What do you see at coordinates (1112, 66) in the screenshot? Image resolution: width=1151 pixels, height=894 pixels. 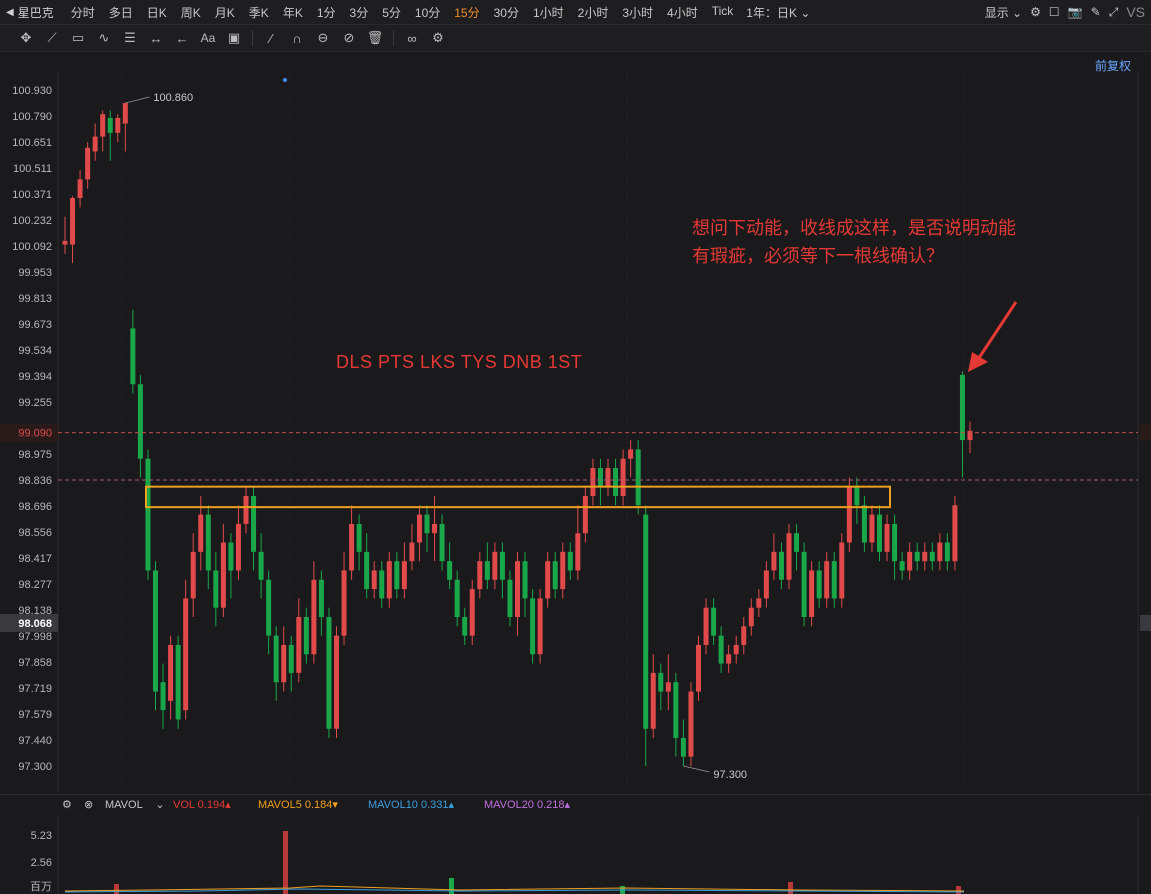 I see `adjust-mode: 前复权` at bounding box center [1112, 66].